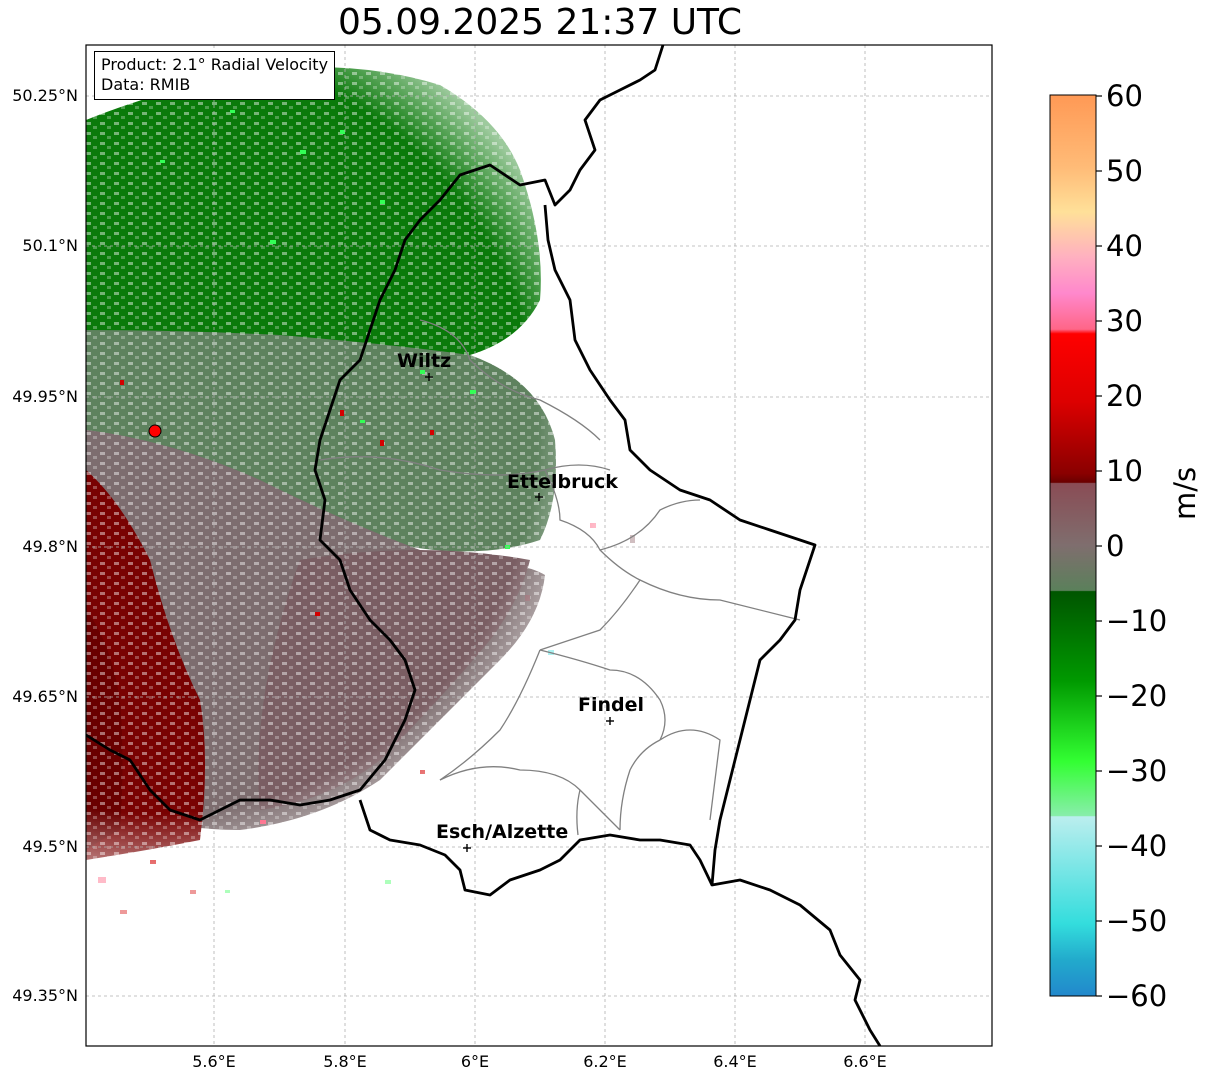 This screenshot has width=1207, height=1081. What do you see at coordinates (345, 1061) in the screenshot?
I see `lon-tick: 5.8°E` at bounding box center [345, 1061].